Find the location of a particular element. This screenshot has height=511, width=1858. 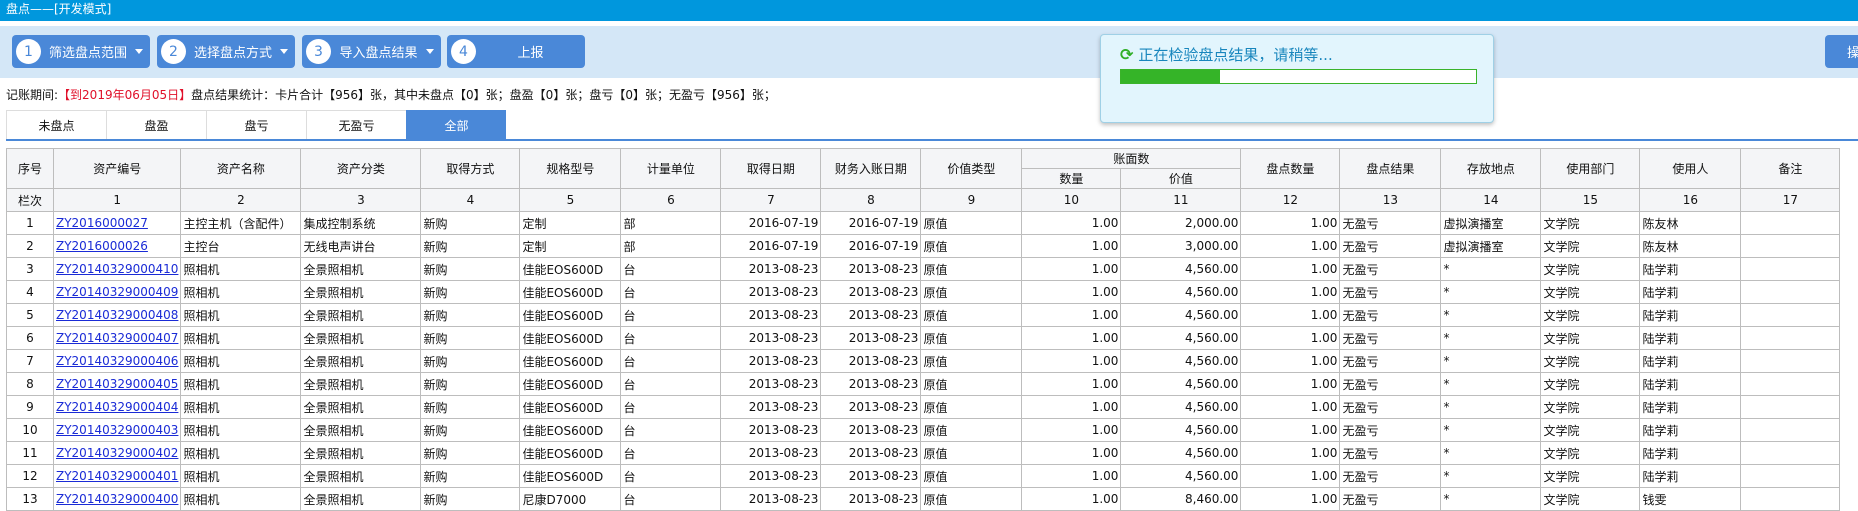

asset-code-link: ZY20140329000409 is located at coordinates (117, 292).